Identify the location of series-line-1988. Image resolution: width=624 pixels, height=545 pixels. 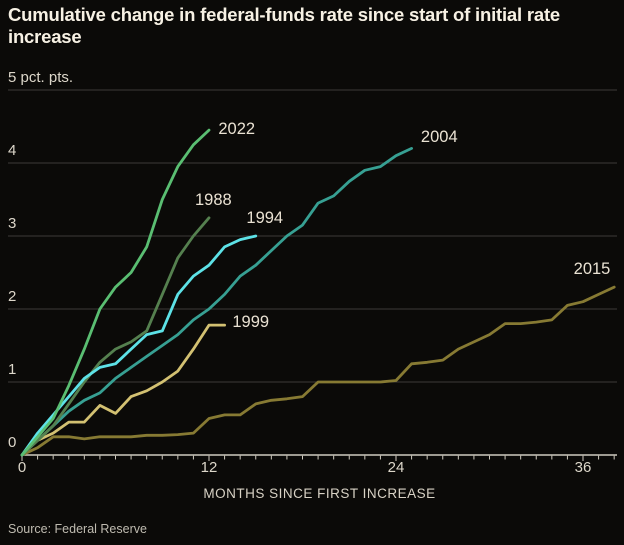
(115, 336).